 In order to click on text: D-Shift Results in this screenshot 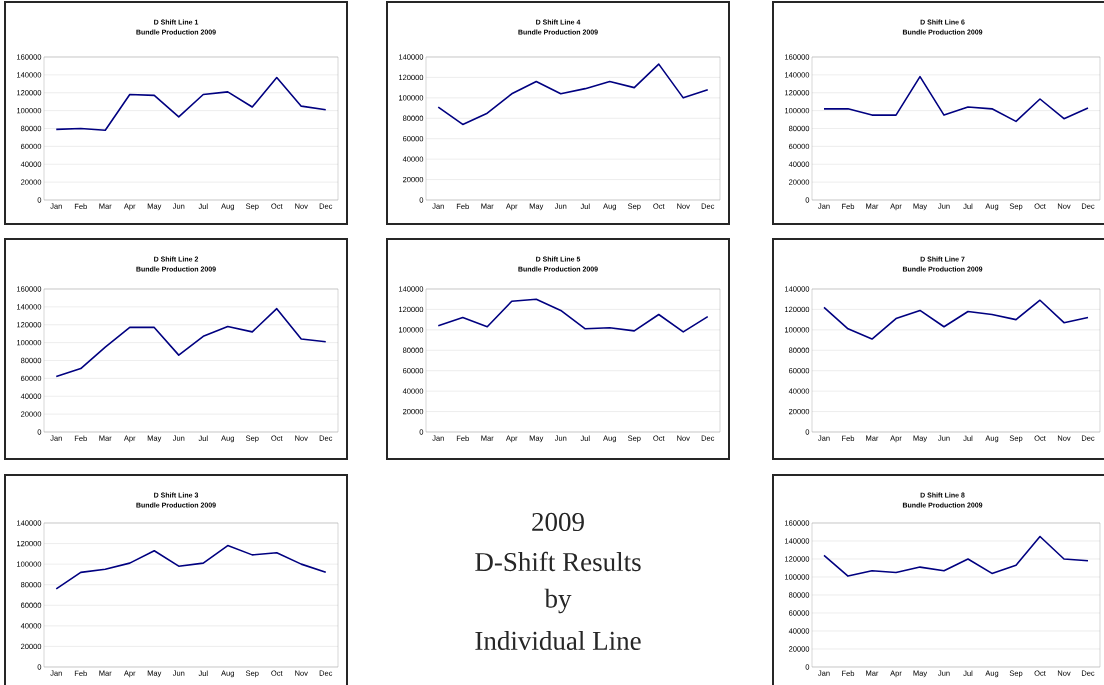, I will do `click(558, 561)`.